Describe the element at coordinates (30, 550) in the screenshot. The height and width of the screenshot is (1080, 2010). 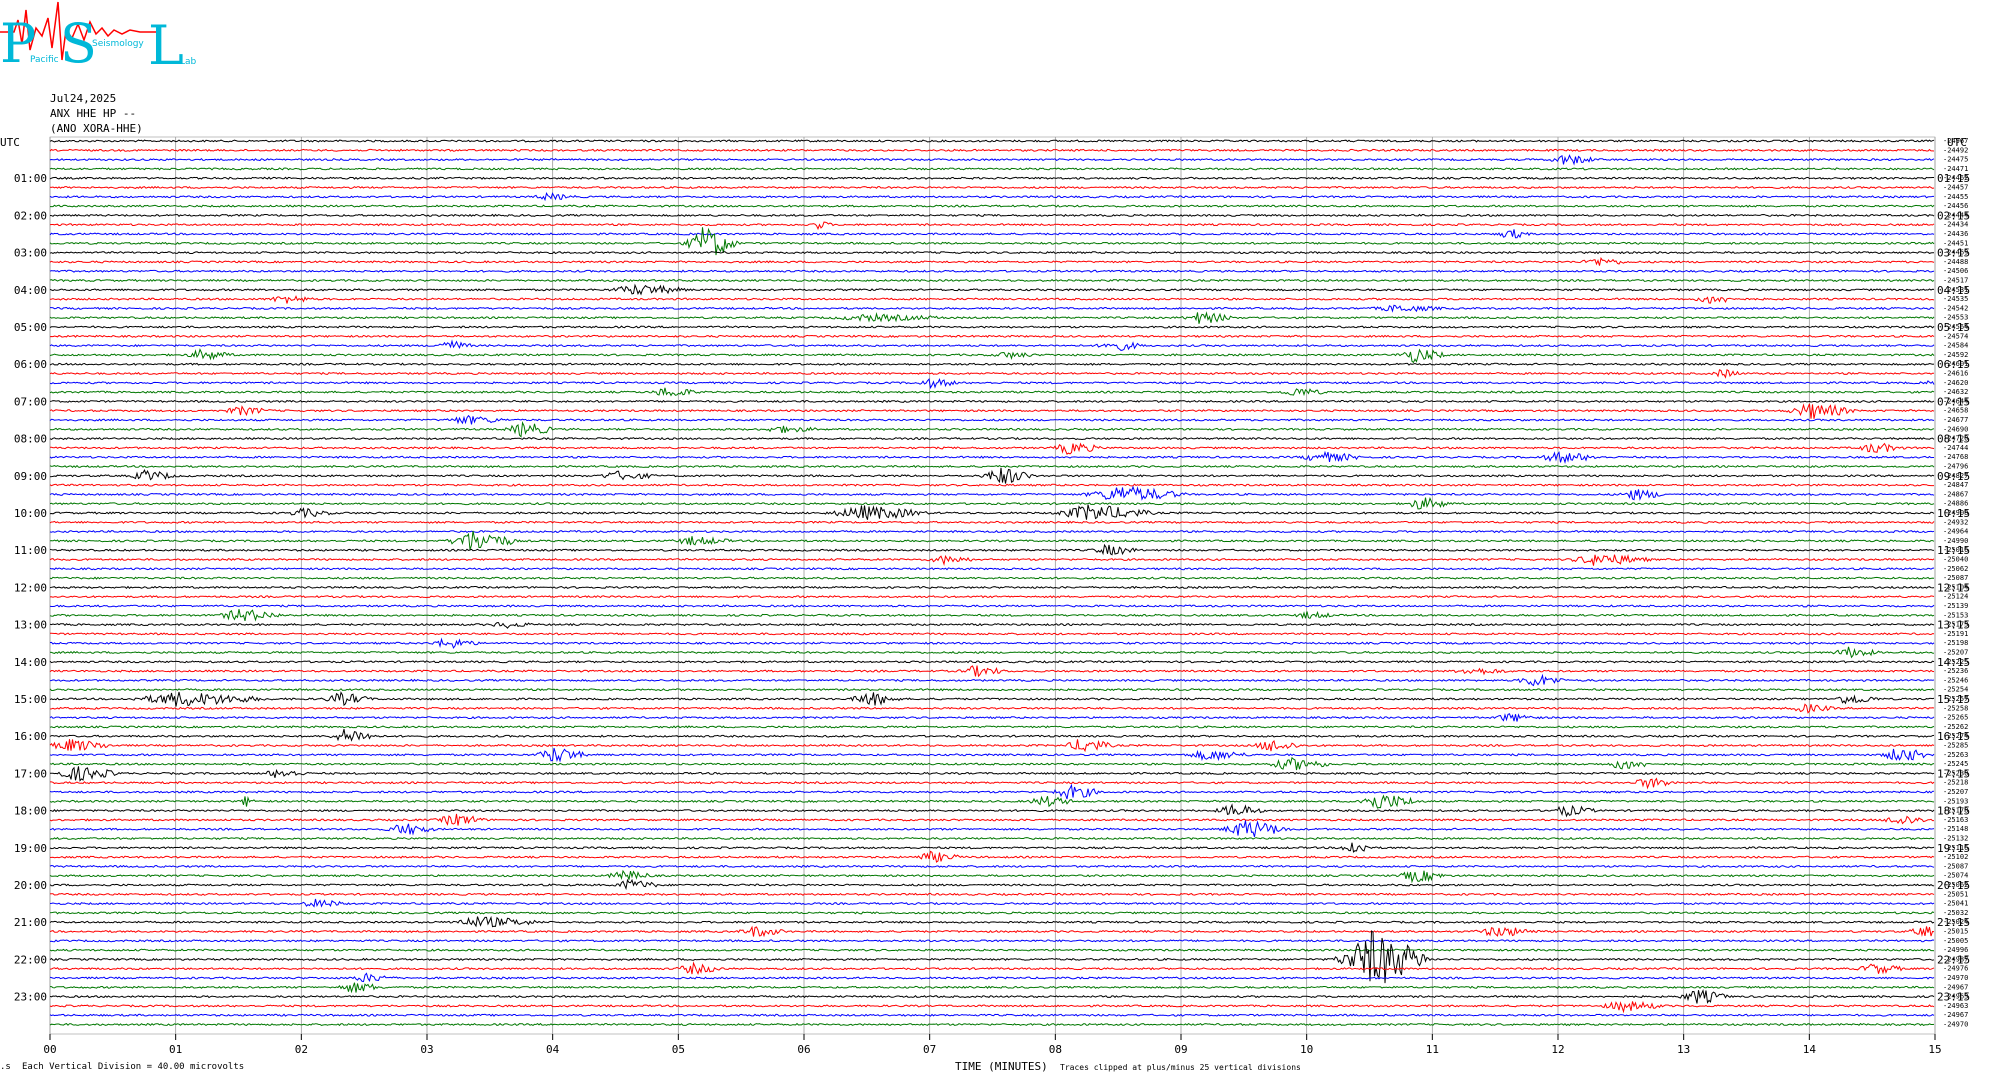
I see `left-hour-label: 11:00` at that location.